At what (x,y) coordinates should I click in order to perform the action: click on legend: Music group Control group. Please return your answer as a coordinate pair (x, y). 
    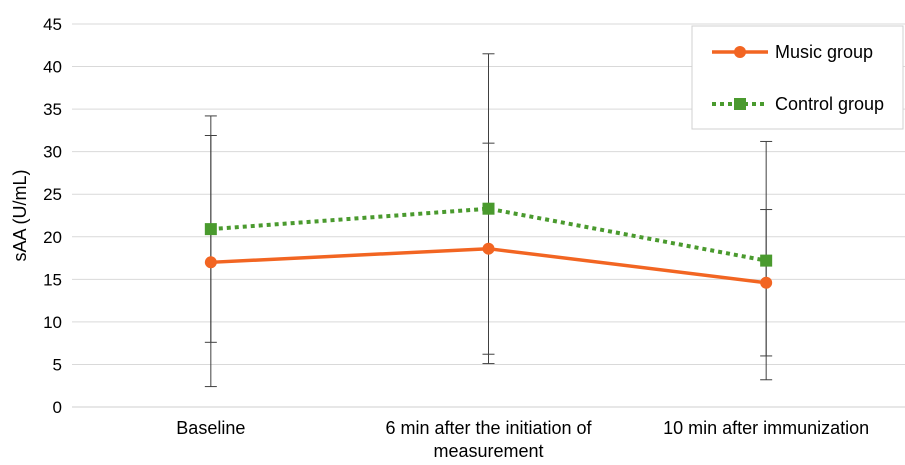
    Looking at the image, I should click on (797, 77).